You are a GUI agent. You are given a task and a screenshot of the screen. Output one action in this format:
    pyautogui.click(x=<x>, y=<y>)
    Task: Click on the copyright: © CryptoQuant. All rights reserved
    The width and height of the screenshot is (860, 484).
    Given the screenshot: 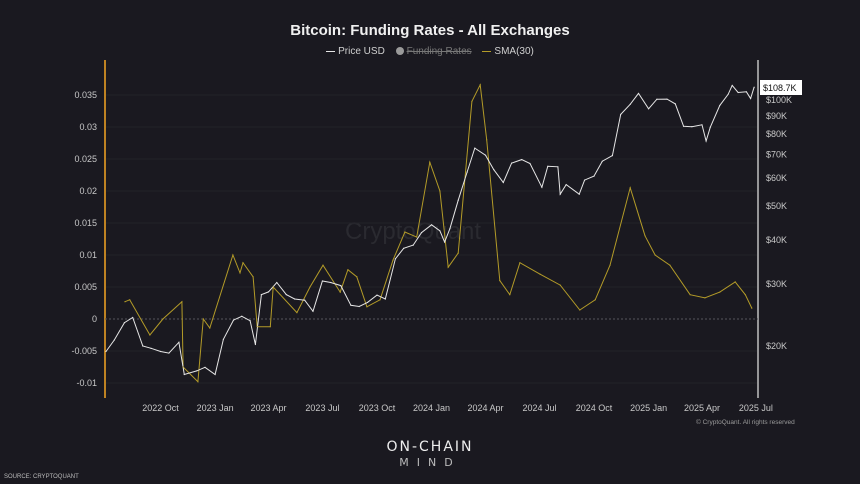 What is the action you would take?
    pyautogui.click(x=745, y=422)
    